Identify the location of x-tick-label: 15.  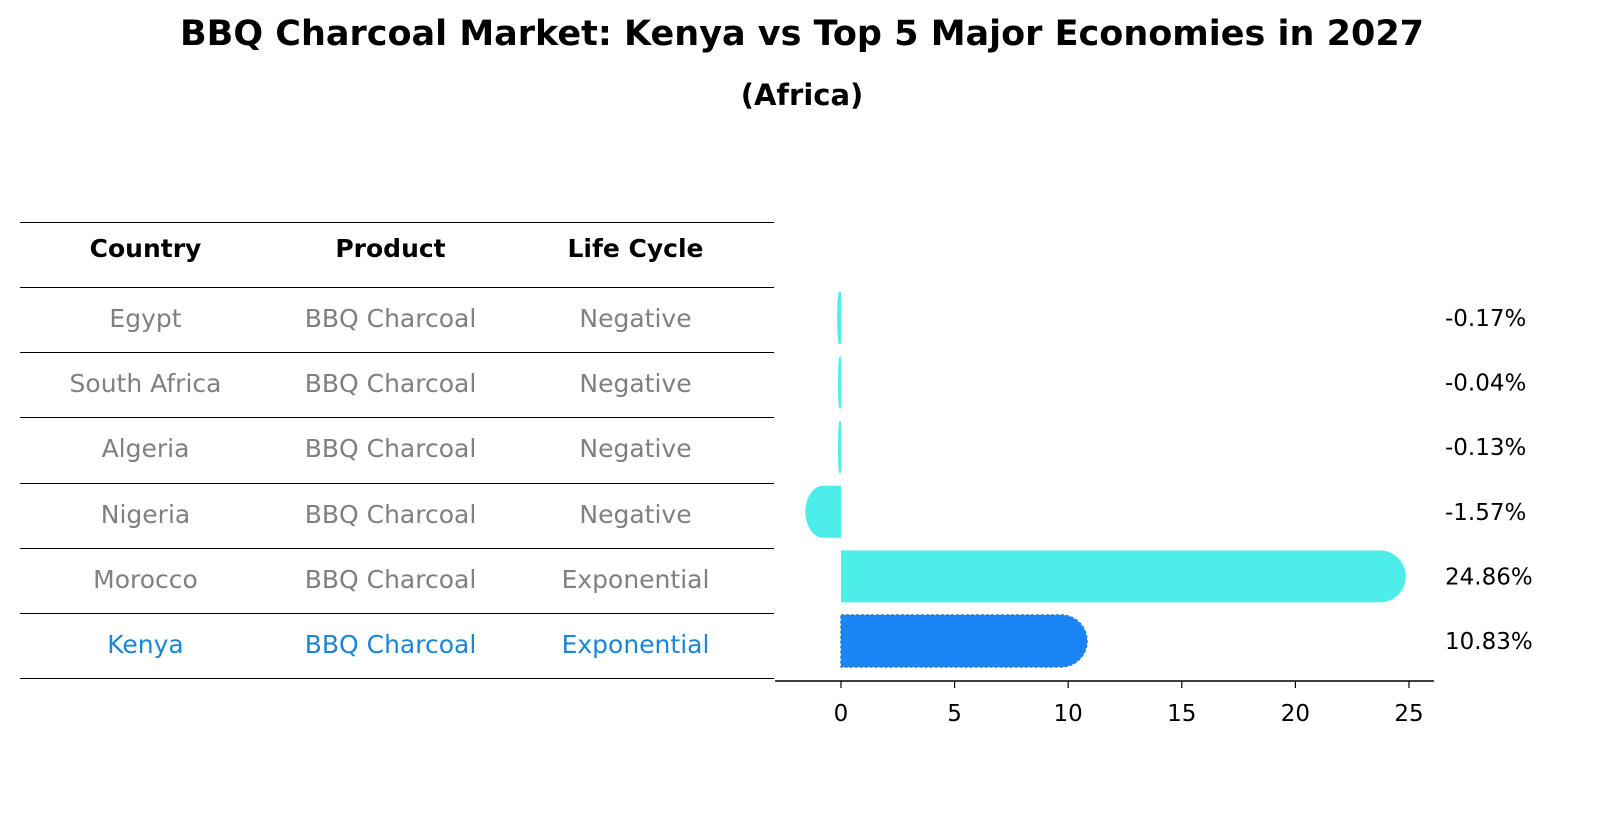
(1181, 714).